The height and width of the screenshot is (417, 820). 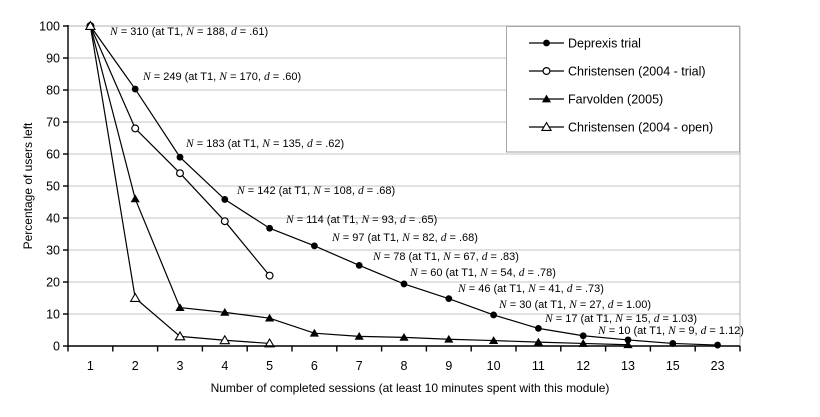 What do you see at coordinates (531, 289) in the screenshot?
I see `data-label-annotation: N = 46 (at T1, N = 41, d = .73)` at bounding box center [531, 289].